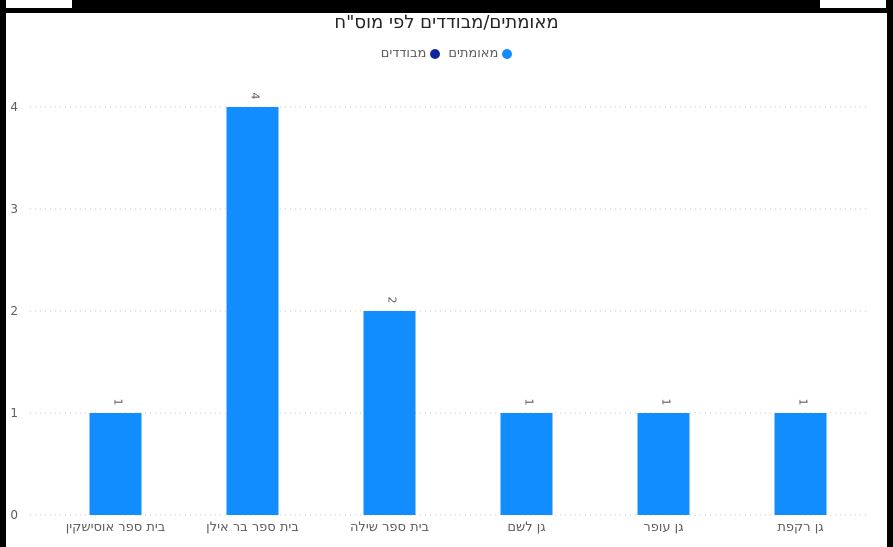 Image resolution: width=893 pixels, height=547 pixels. I want to click on x-tick-label-2: בית ספר שילה, so click(389, 527).